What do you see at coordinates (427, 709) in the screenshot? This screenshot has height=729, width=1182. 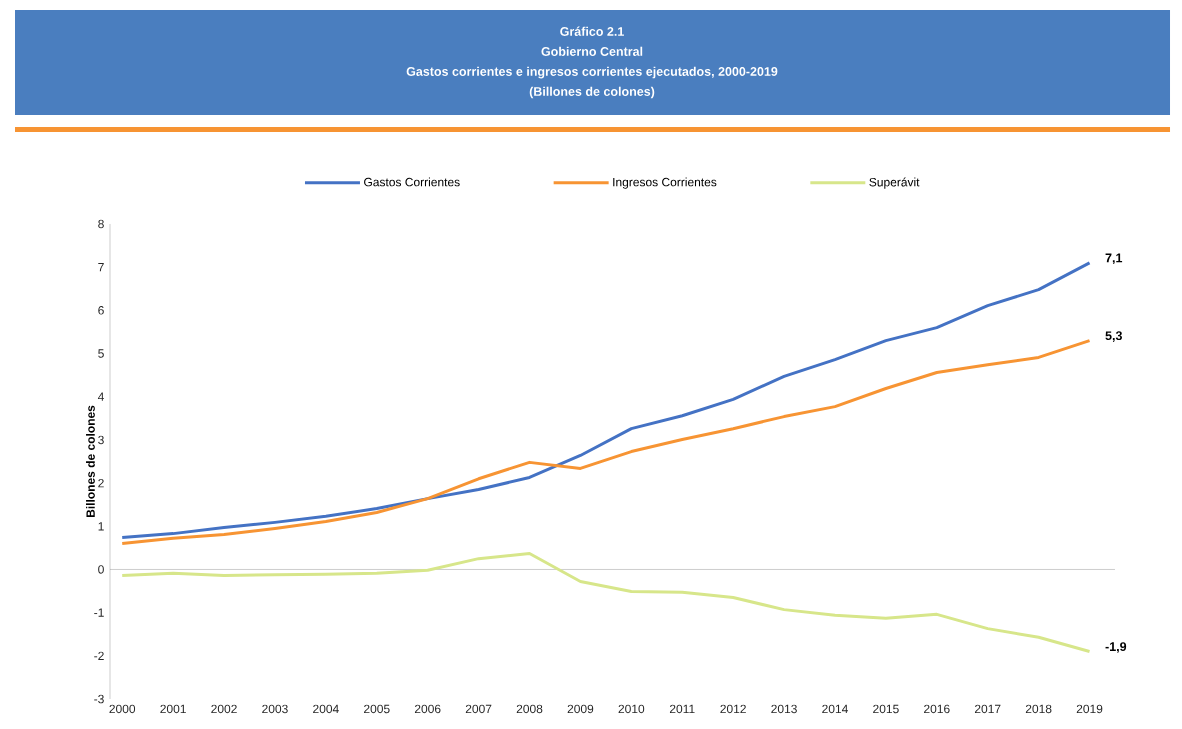 I see `x-tick-label: 2006` at bounding box center [427, 709].